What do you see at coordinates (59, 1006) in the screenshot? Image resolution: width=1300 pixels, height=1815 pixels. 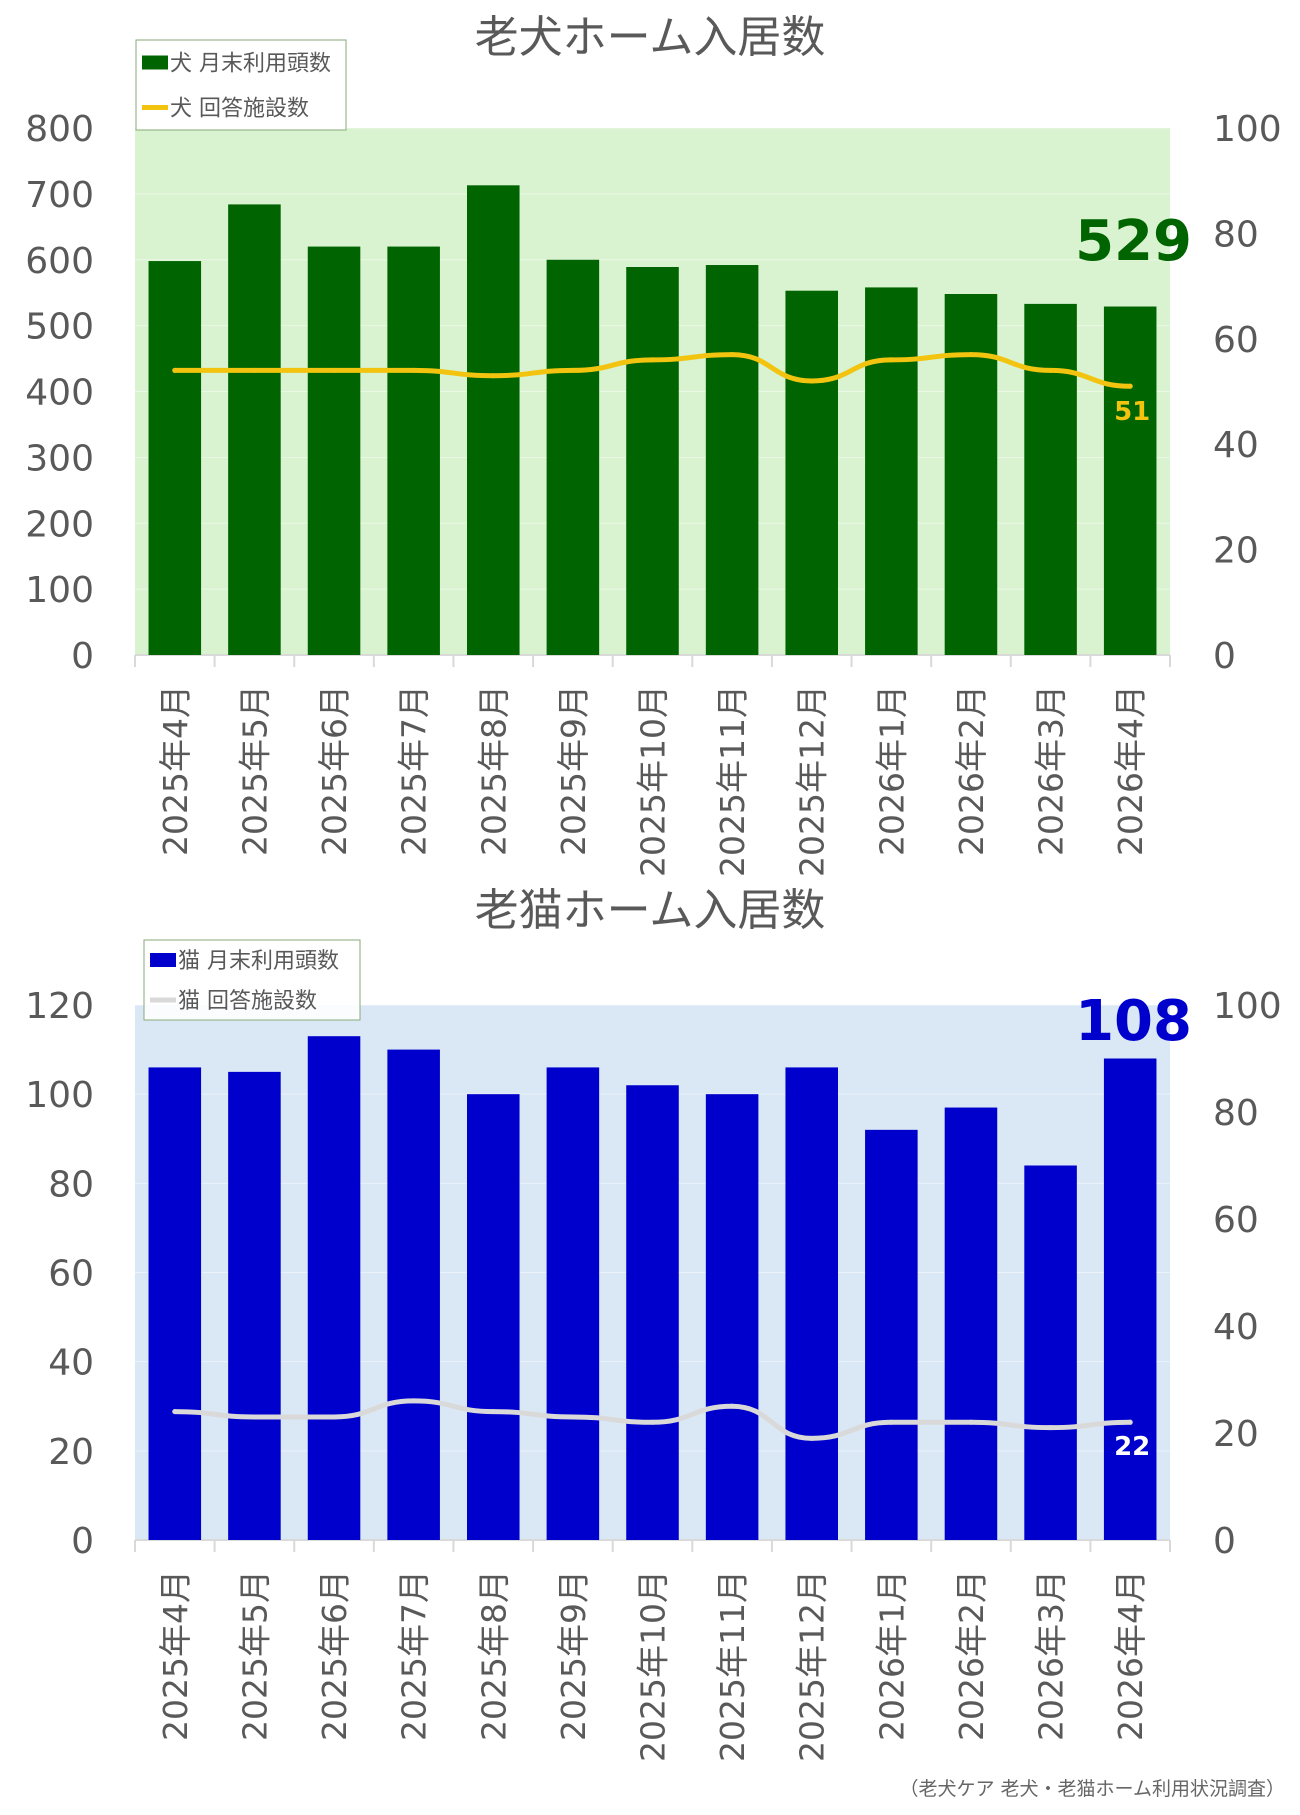 I see `y-left-tick-label: 120` at bounding box center [59, 1006].